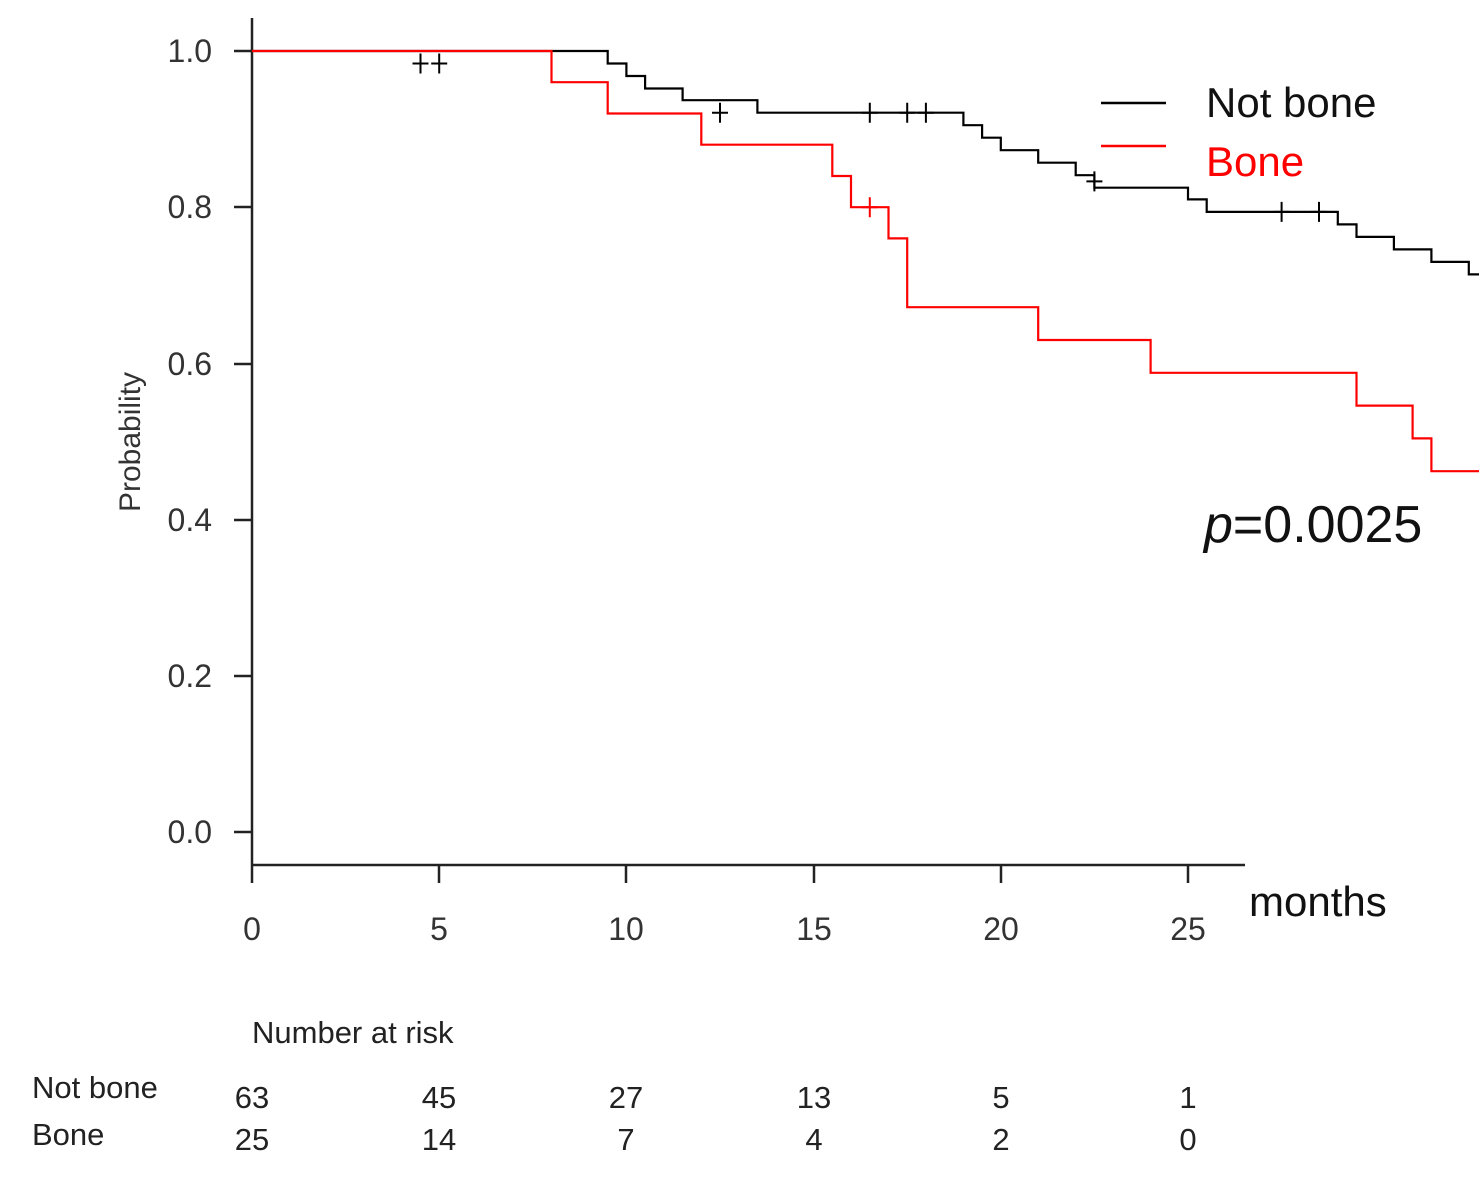 Image resolution: width=1479 pixels, height=1195 pixels. I want to click on p-value-number: =0.0025, so click(1327, 525).